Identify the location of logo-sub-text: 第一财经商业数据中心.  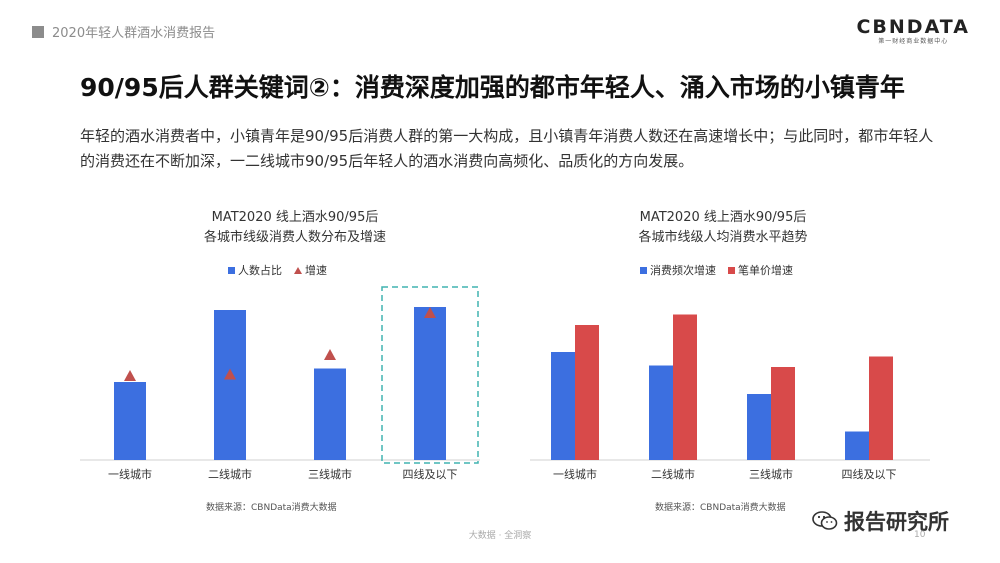
(913, 41).